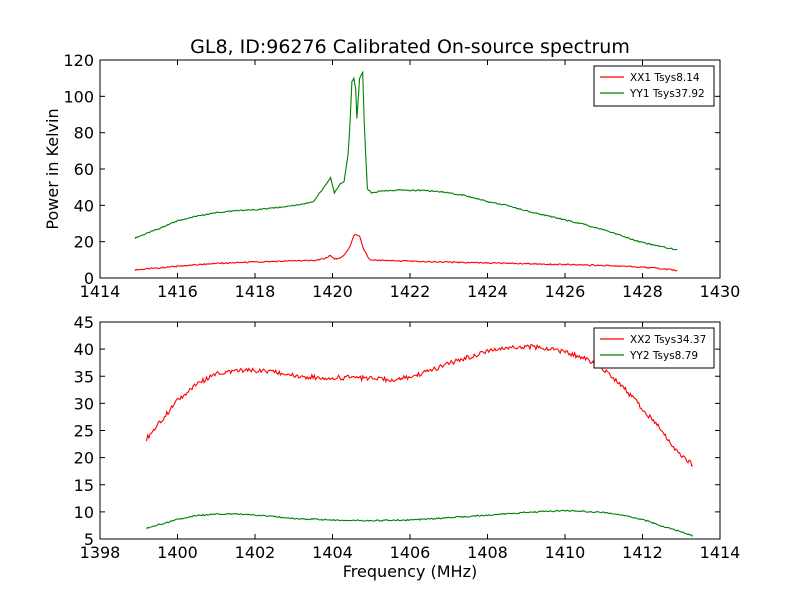 This screenshot has width=800, height=600. I want to click on legend: XX1 Tsys8.14 YY1 Tsys37.92, so click(654, 86).